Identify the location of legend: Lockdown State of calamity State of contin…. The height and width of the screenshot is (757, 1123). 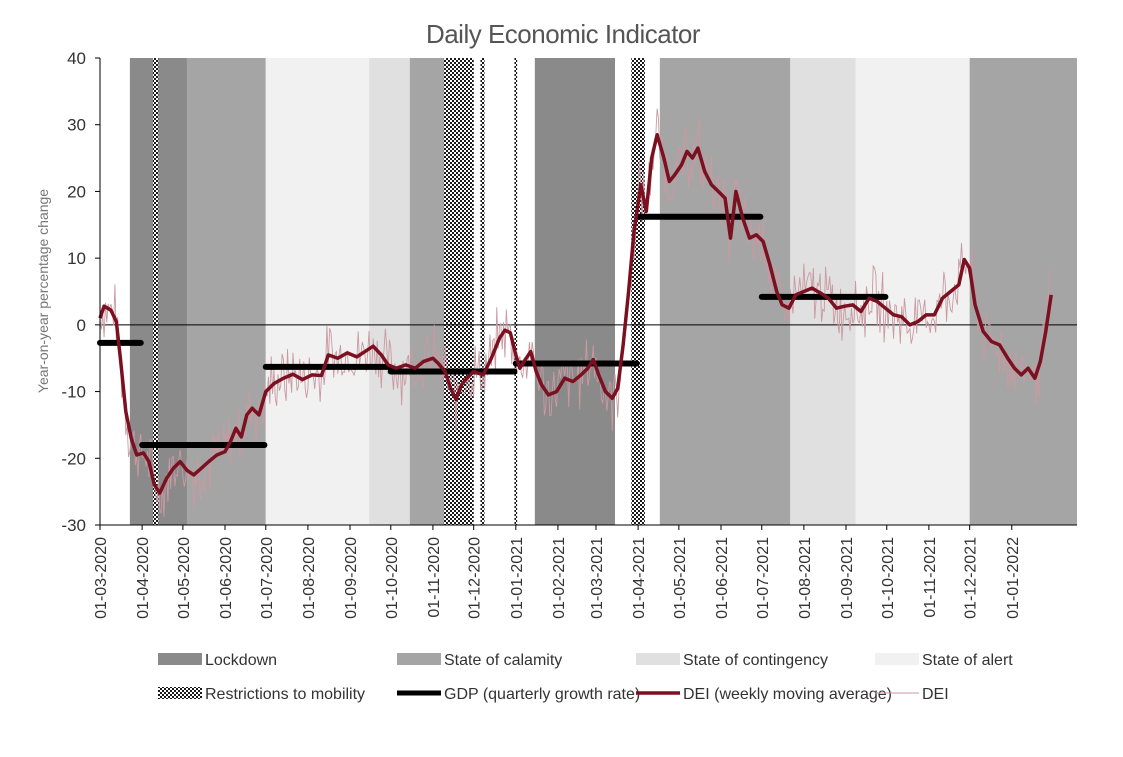
(585, 677).